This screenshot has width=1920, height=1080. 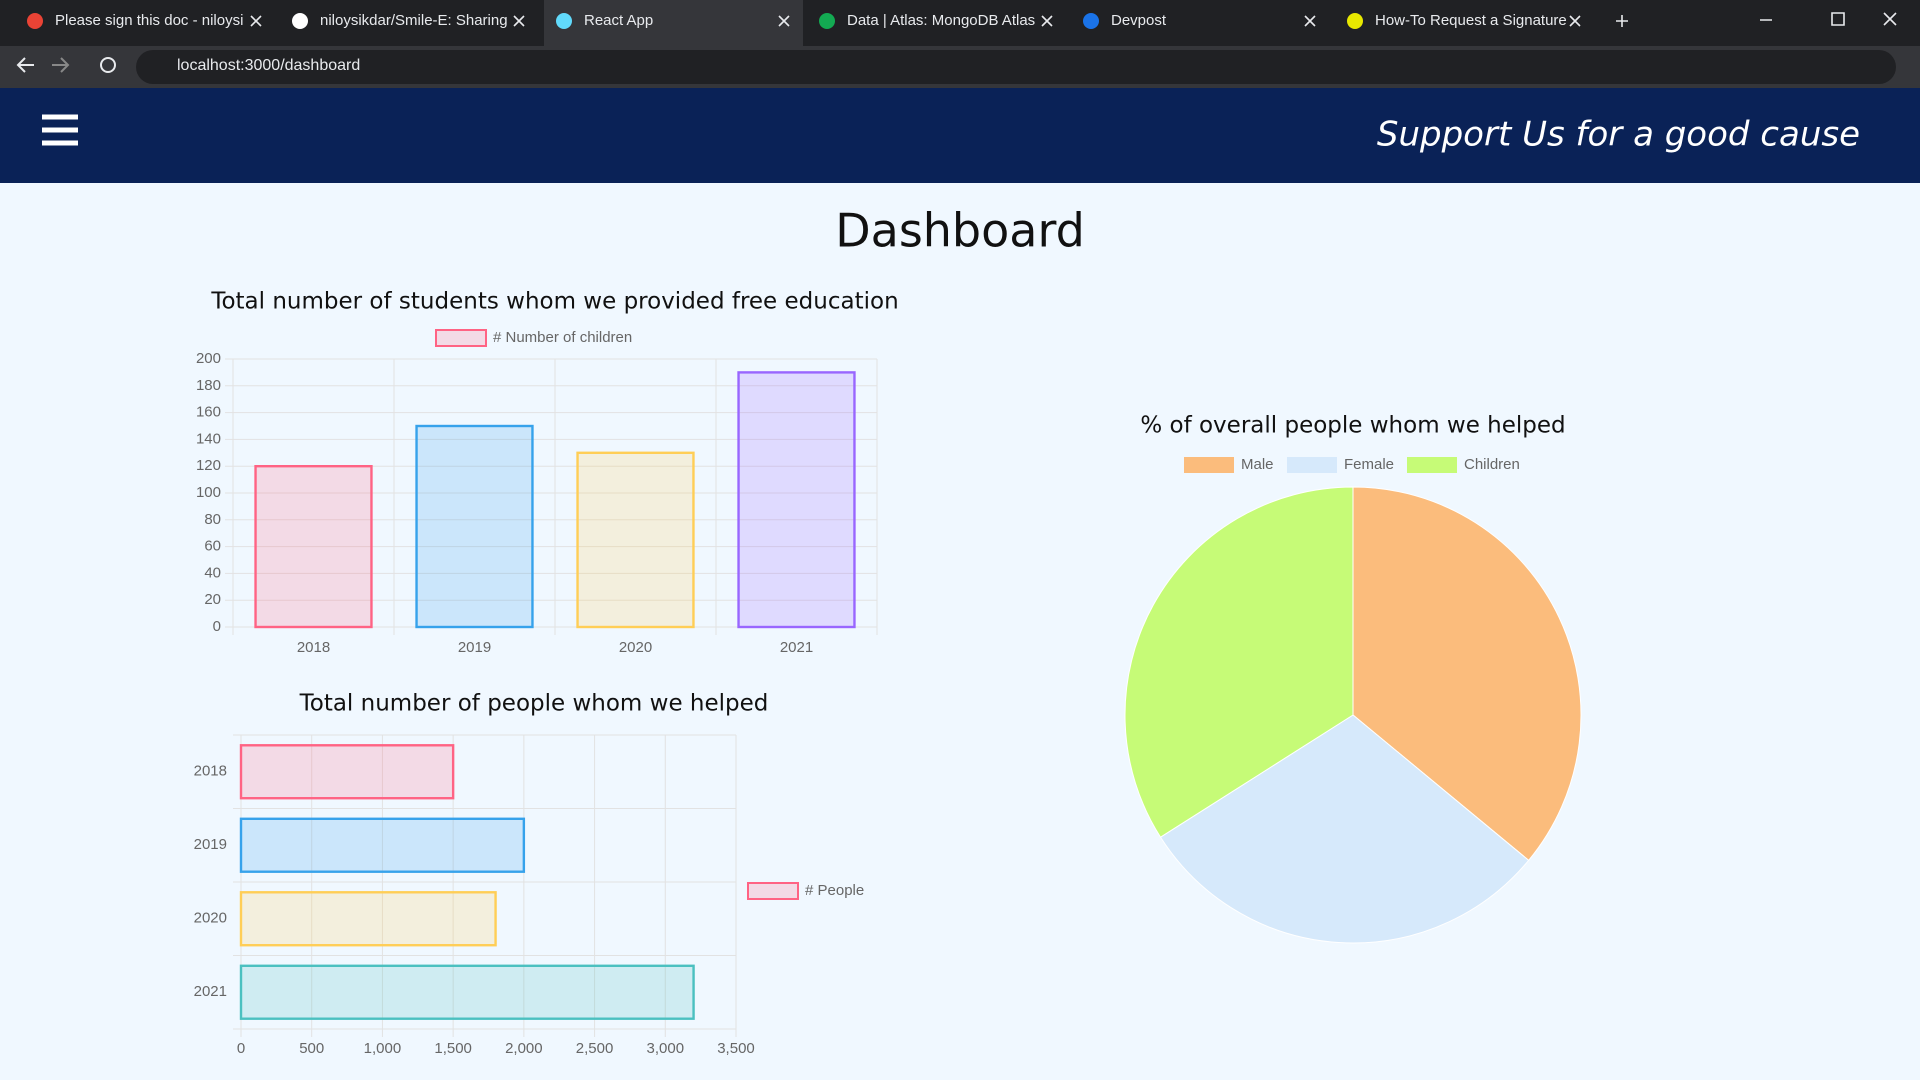 What do you see at coordinates (960, 135) in the screenshot?
I see `navbar` at bounding box center [960, 135].